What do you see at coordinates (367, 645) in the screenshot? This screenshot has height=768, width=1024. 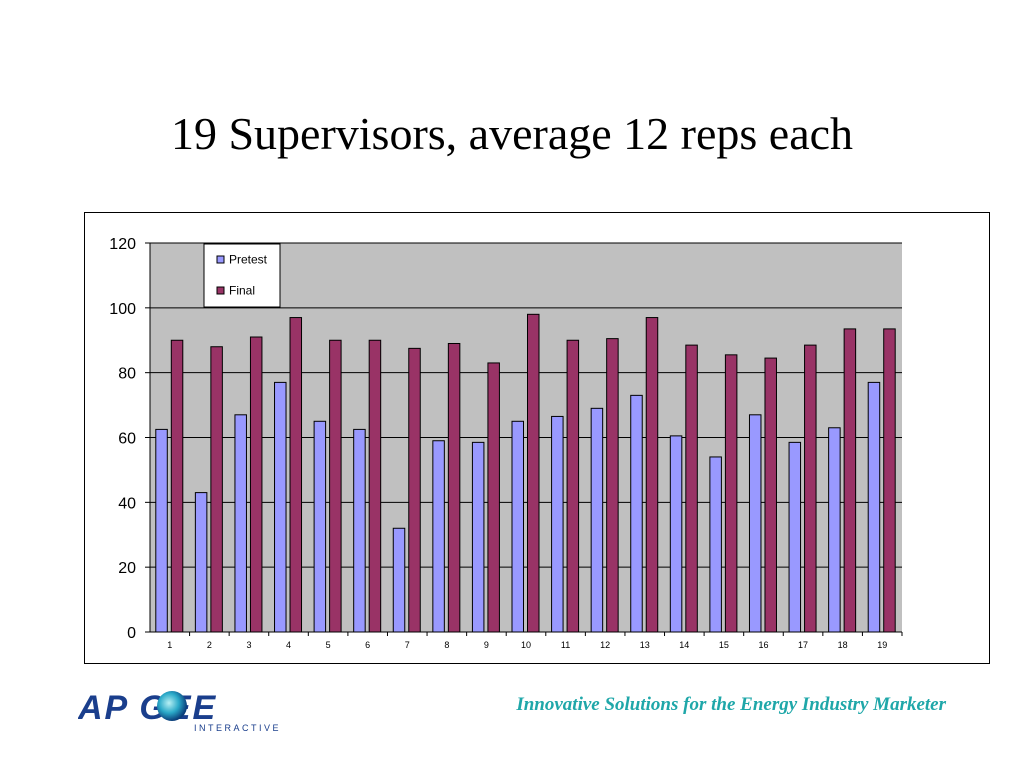 I see `x-tick-label: 6` at bounding box center [367, 645].